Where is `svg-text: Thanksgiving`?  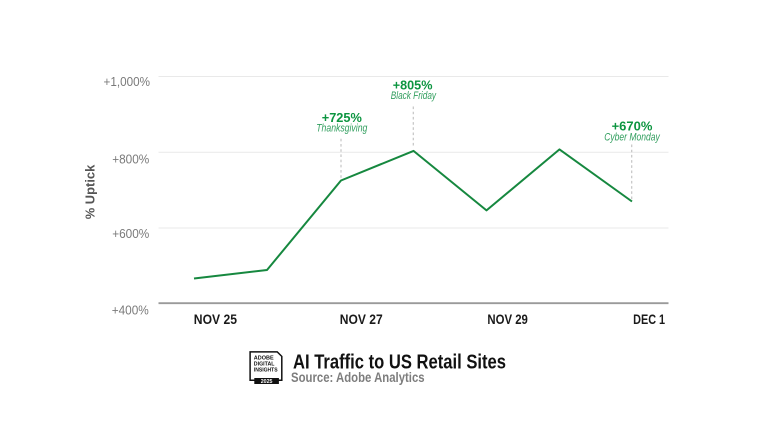
svg-text: Thanksgiving is located at coordinates (342, 129).